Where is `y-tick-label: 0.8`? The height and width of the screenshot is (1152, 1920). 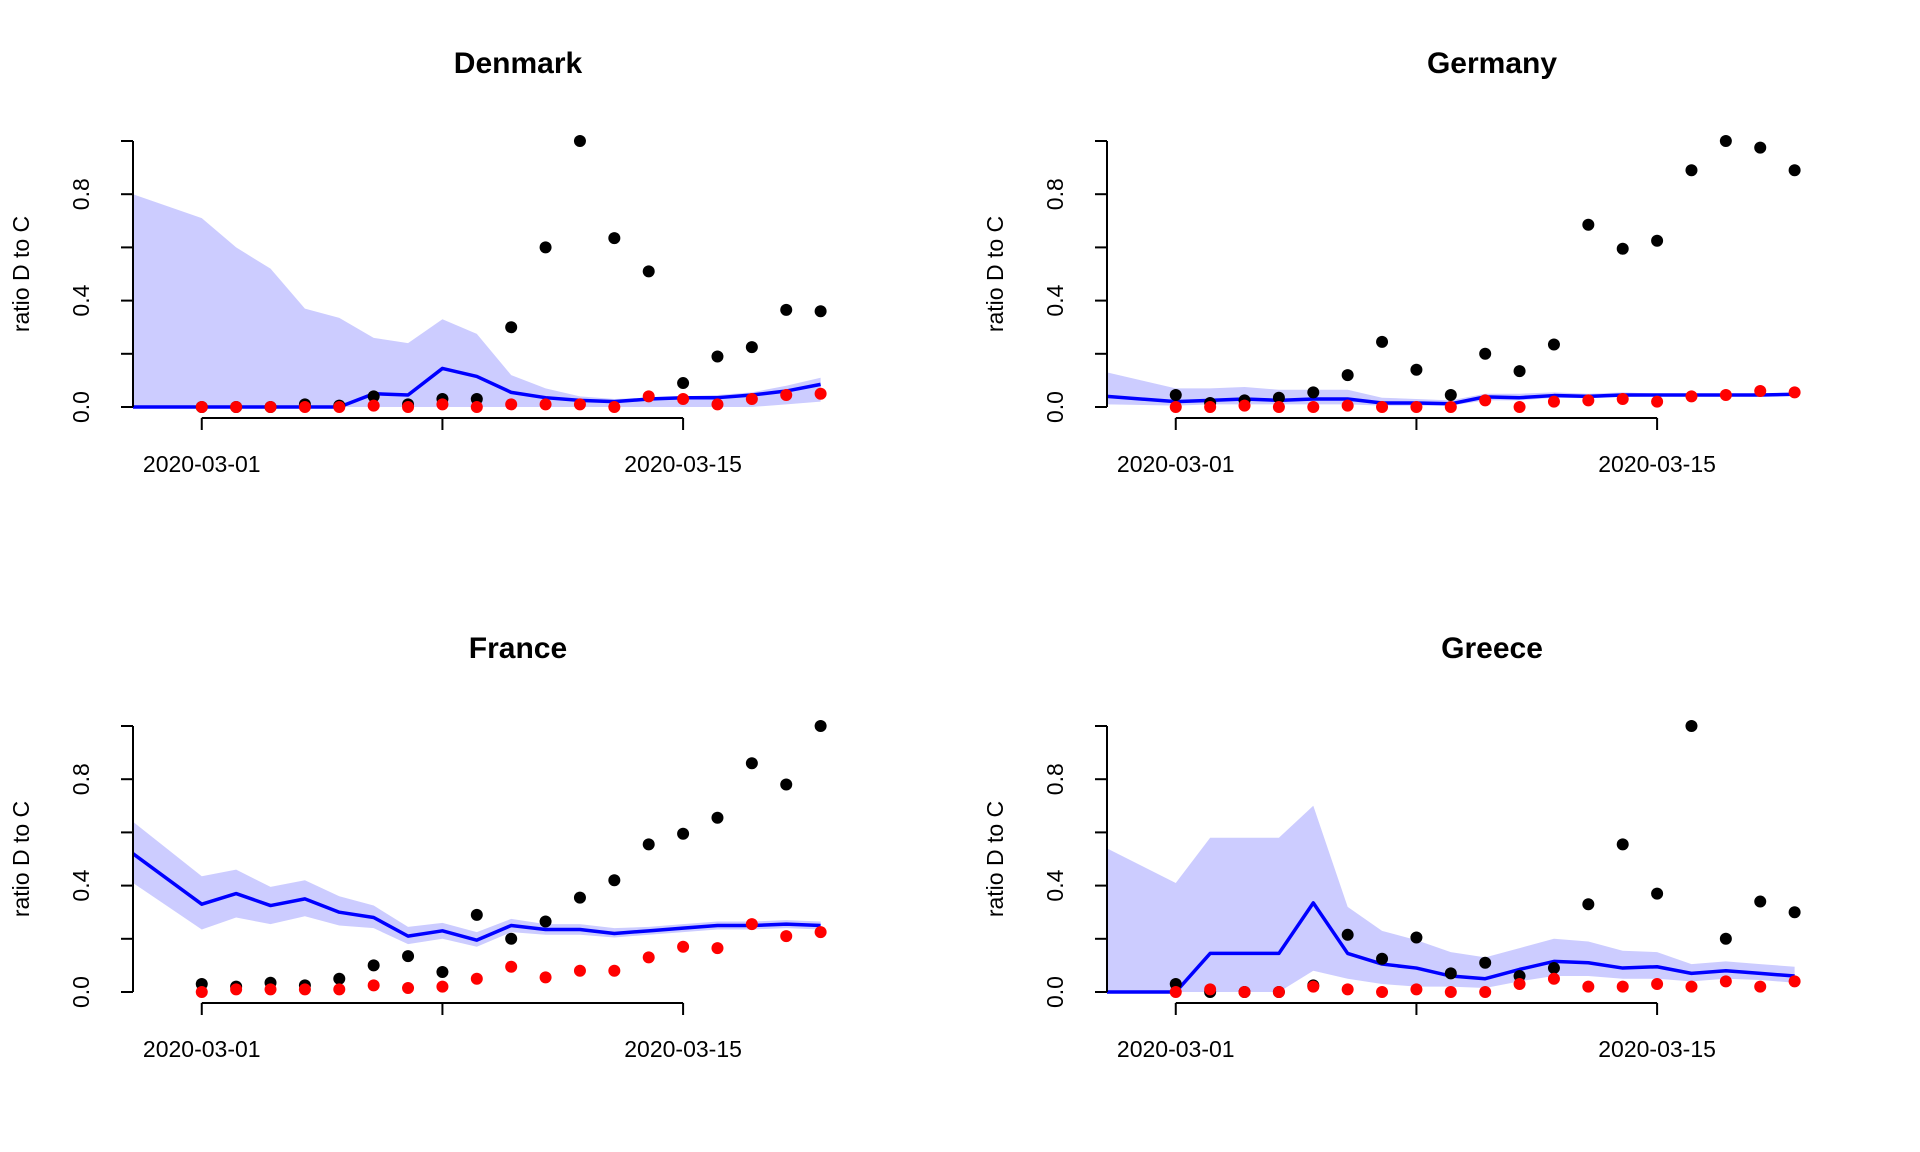
y-tick-label: 0.8 is located at coordinates (81, 194).